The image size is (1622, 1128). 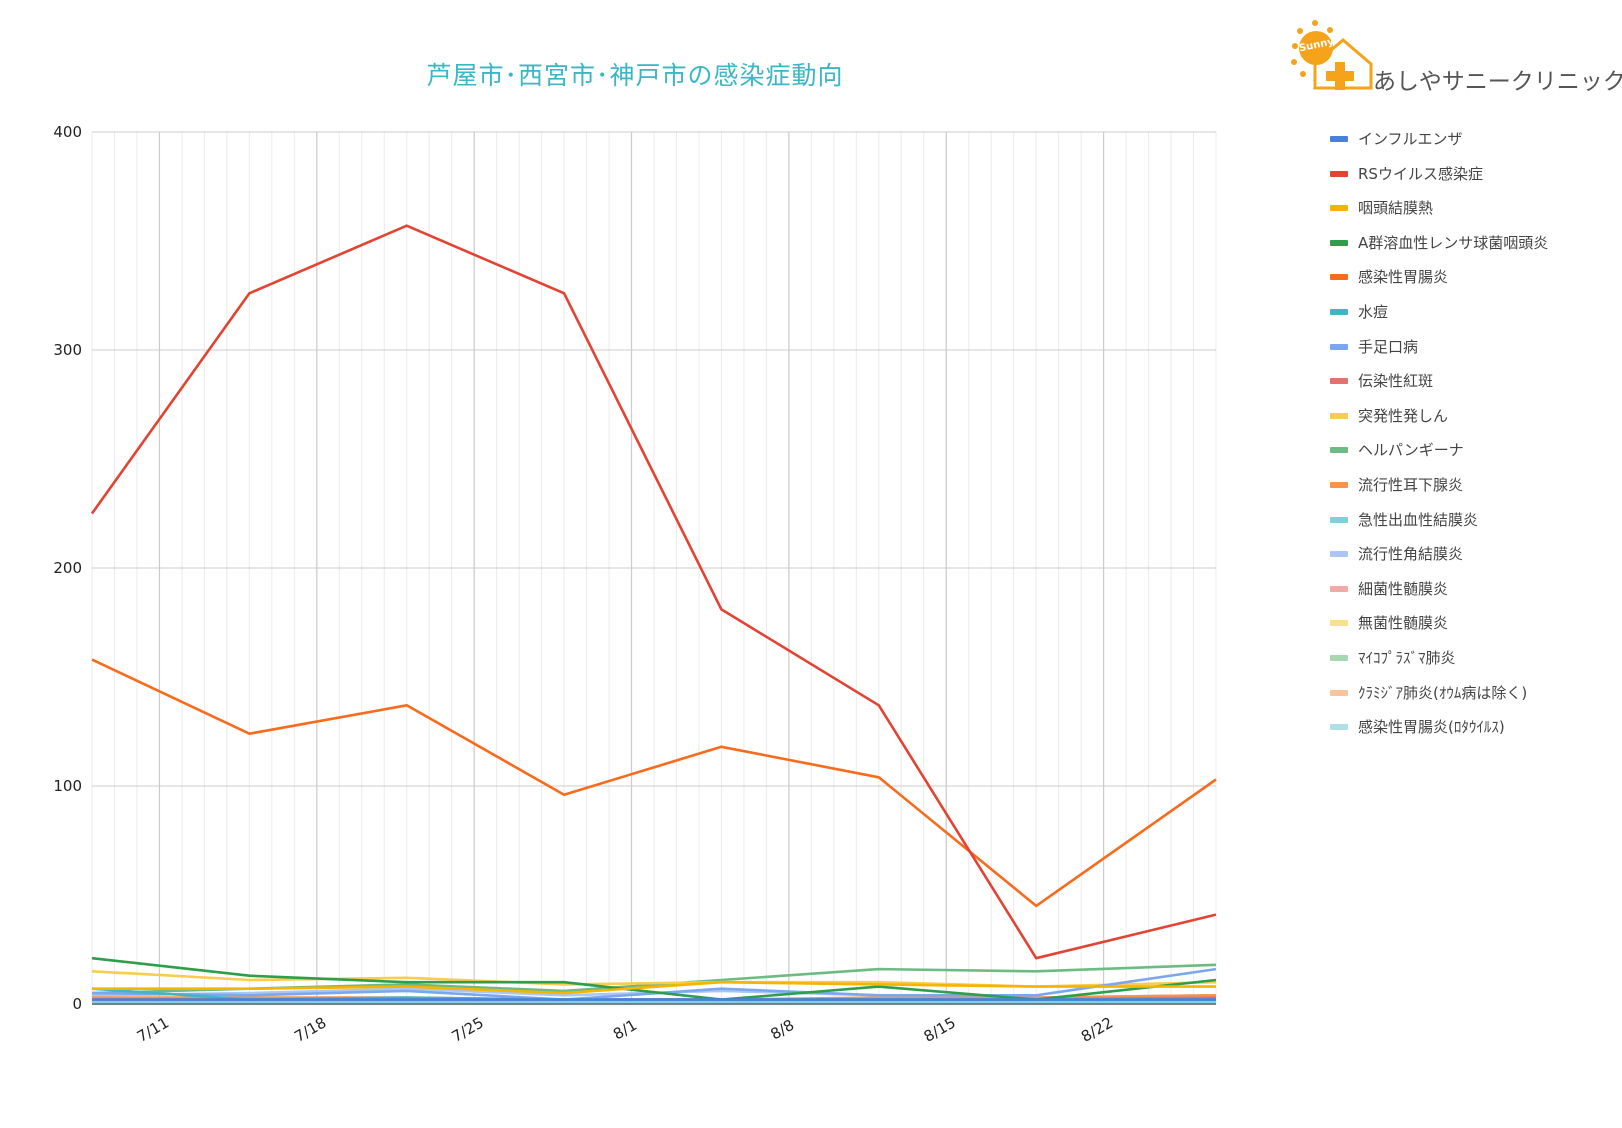 I want to click on legend-label: 無菌性髄膜炎, so click(x=1403, y=623).